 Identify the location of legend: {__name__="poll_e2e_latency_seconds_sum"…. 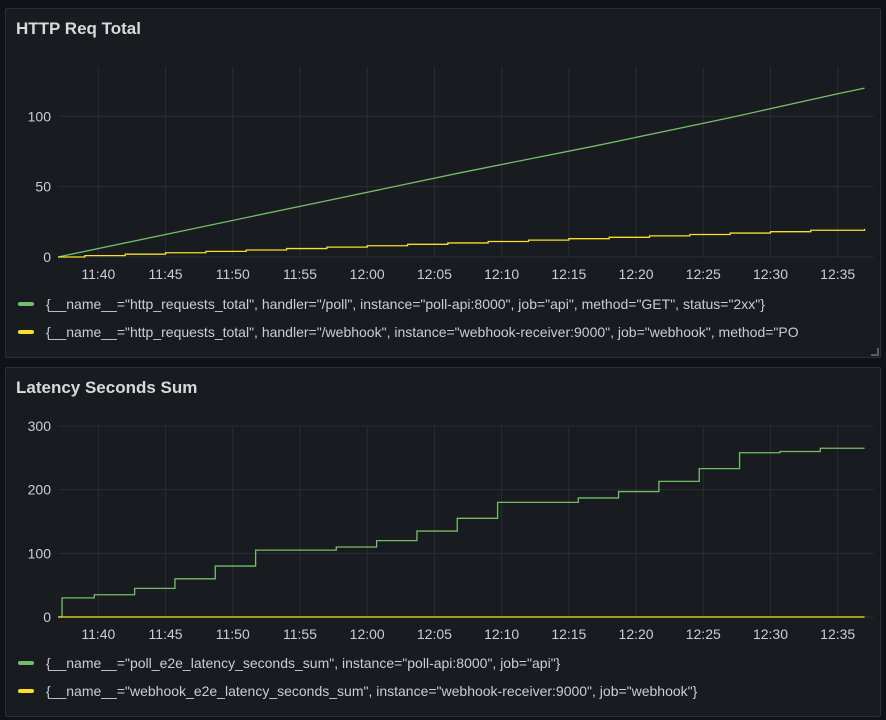
(449, 677).